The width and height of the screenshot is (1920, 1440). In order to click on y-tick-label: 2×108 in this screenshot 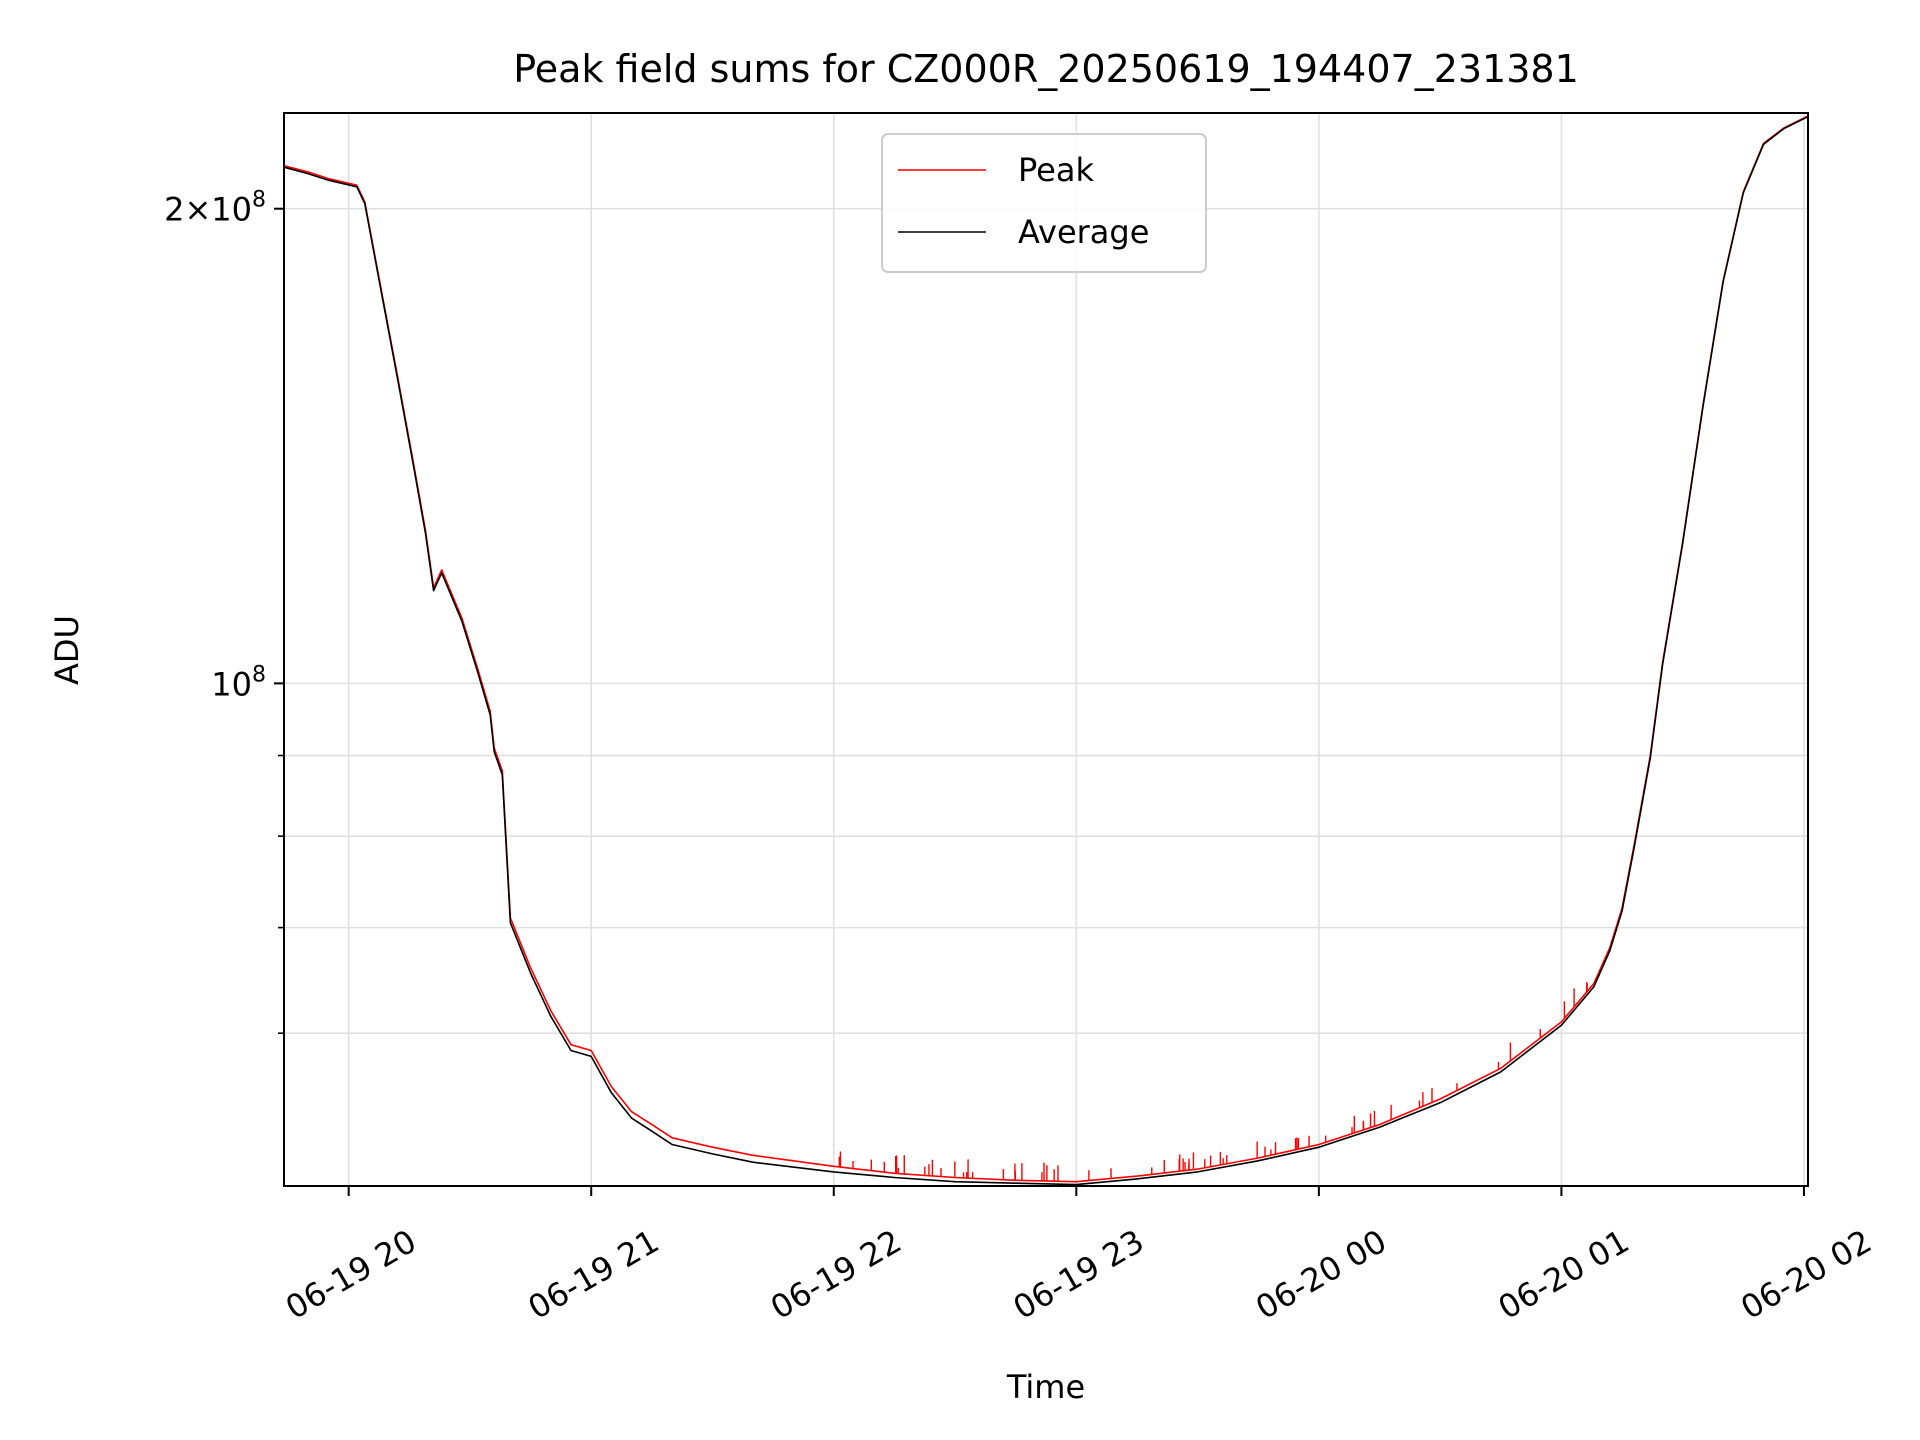, I will do `click(215, 208)`.